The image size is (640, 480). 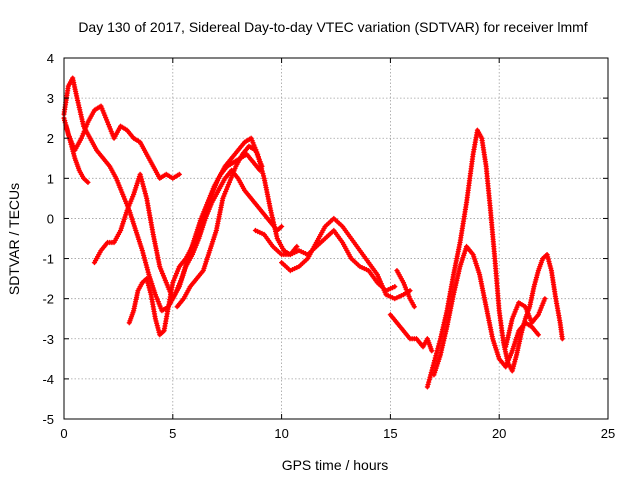 I want to click on series-satellite-track-m, so click(x=525, y=323).